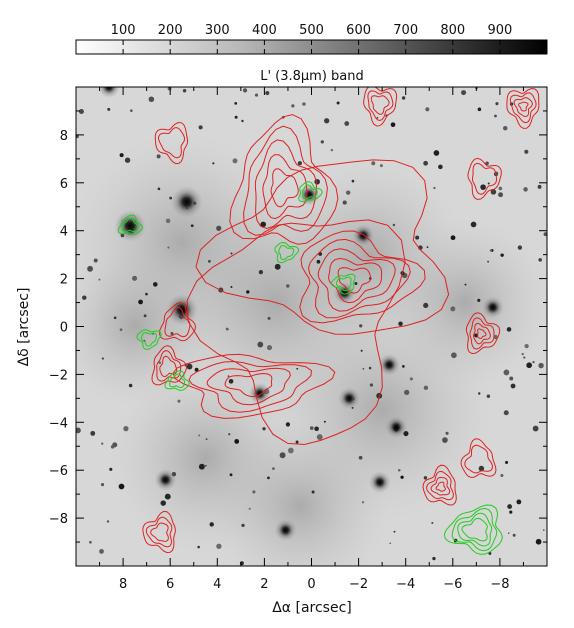  I want to click on x-axis-label: Δα [arcsec], so click(312, 608).